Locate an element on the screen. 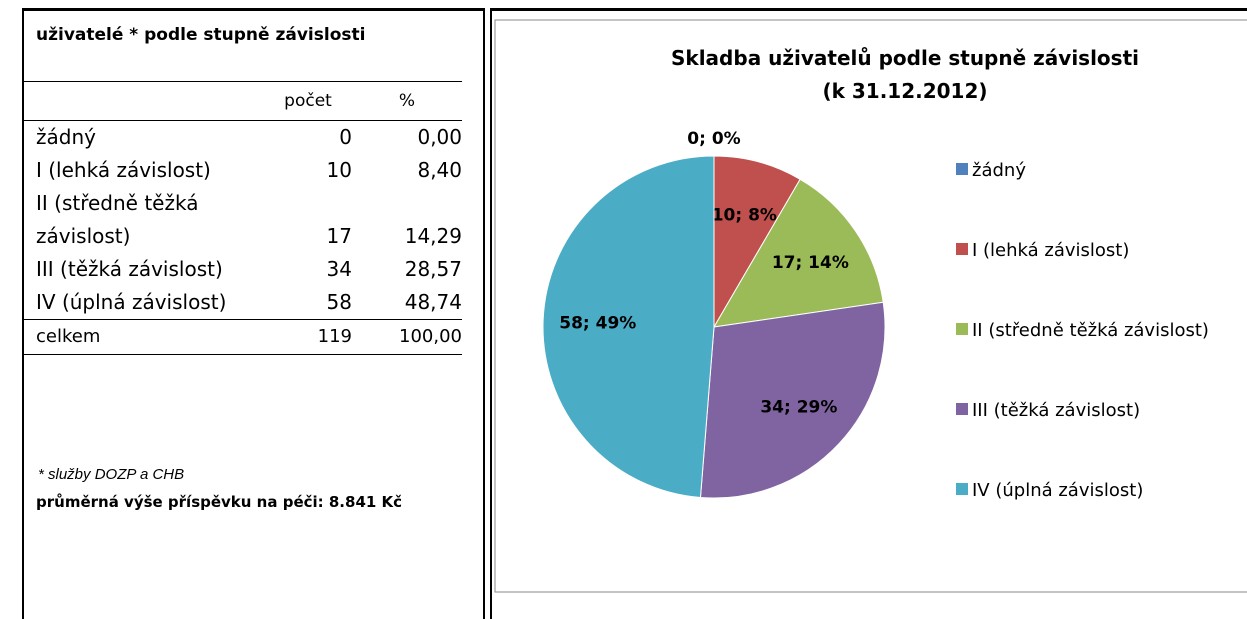 This screenshot has height=619, width=1247. table-cell: 14,29 is located at coordinates (433, 236).